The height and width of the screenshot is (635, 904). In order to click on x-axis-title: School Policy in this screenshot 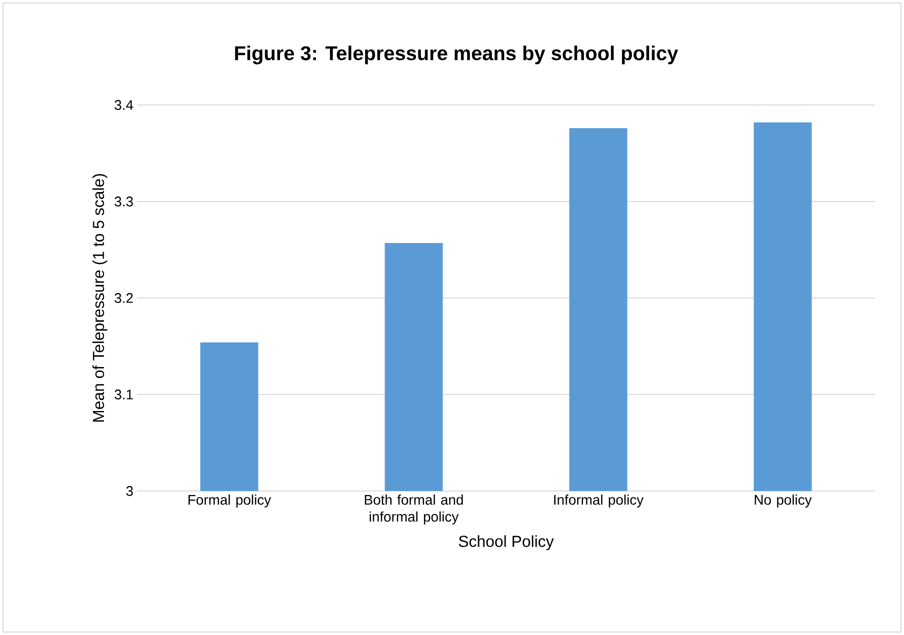, I will do `click(506, 542)`.